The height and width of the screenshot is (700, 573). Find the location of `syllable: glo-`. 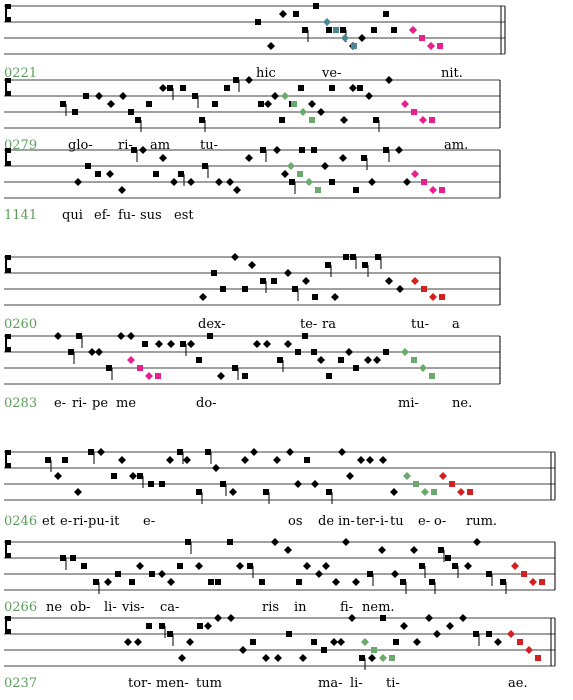

syllable: glo- is located at coordinates (80, 145).